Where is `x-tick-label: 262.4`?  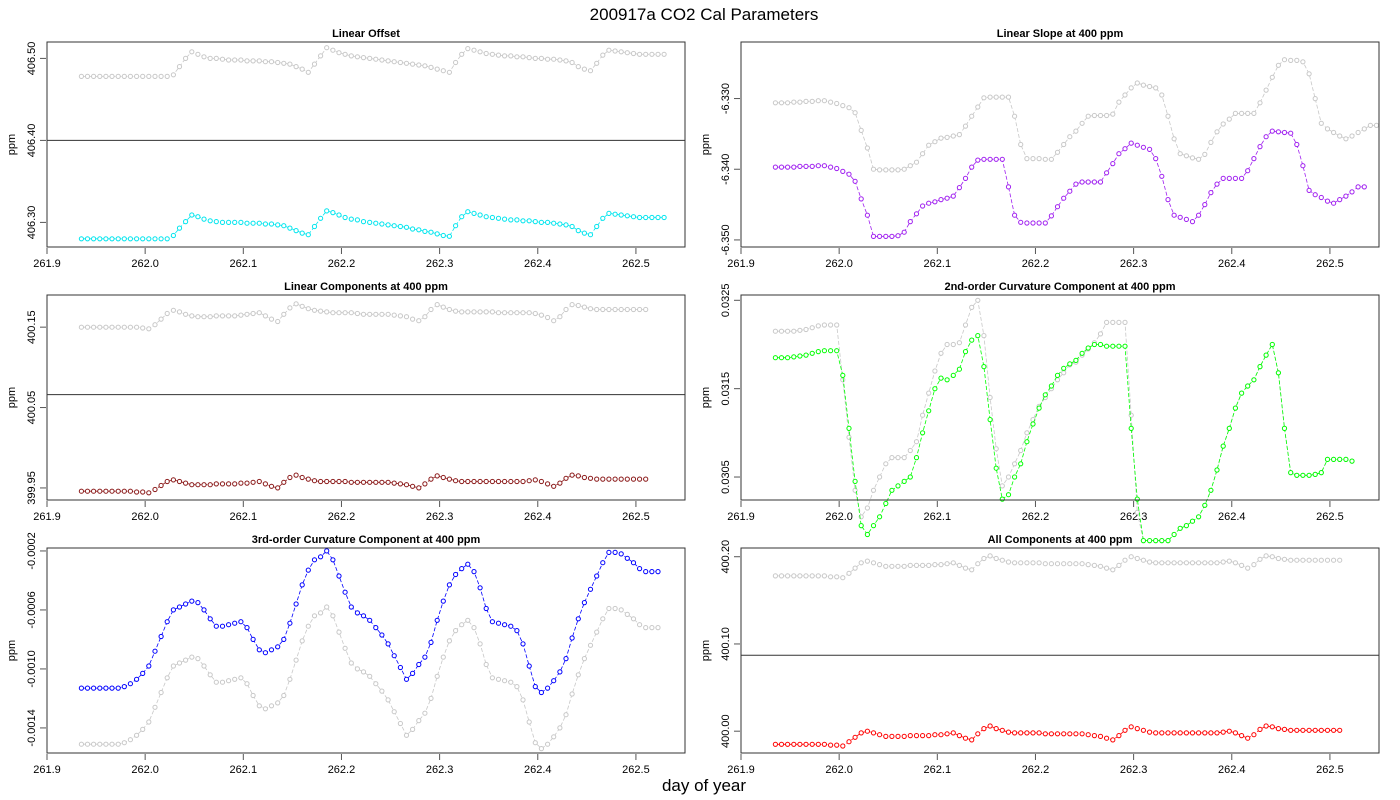 x-tick-label: 262.4 is located at coordinates (538, 264).